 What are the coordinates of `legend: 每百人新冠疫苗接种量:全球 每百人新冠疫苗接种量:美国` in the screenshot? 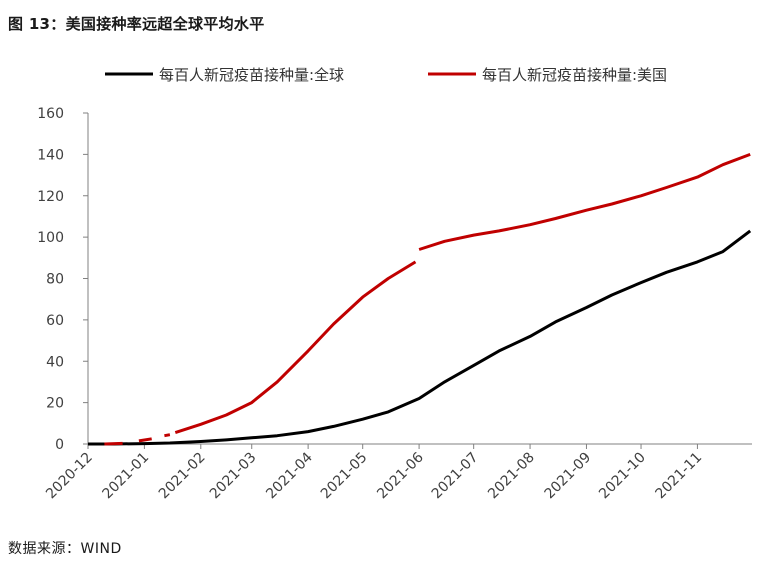 It's located at (386, 75).